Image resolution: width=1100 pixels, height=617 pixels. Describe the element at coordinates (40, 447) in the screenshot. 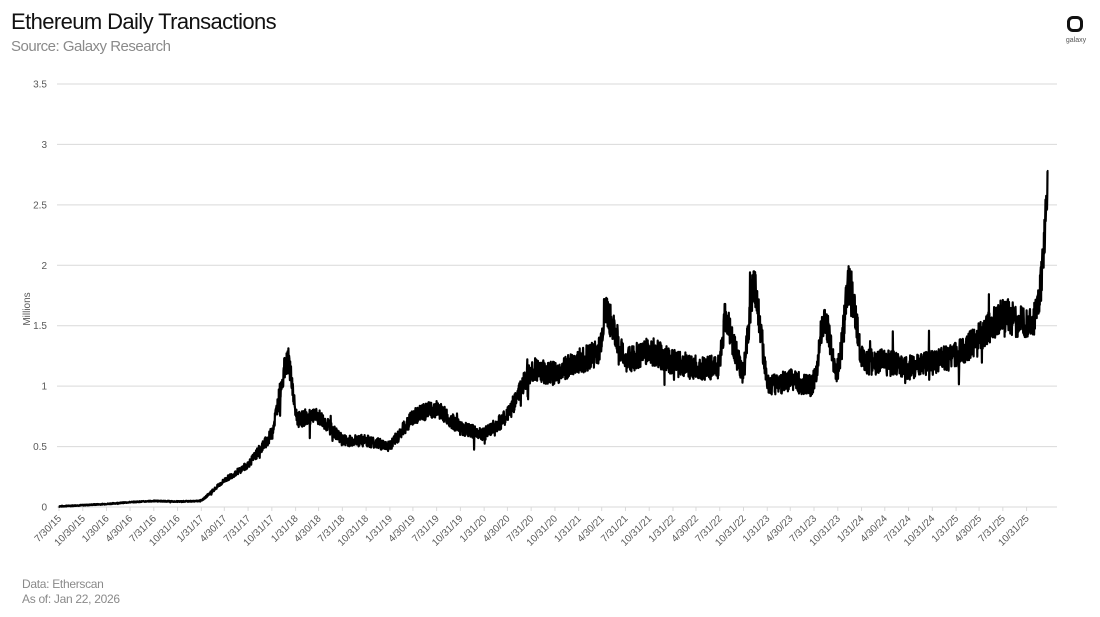

I see `y-tick-label: 0.5` at that location.